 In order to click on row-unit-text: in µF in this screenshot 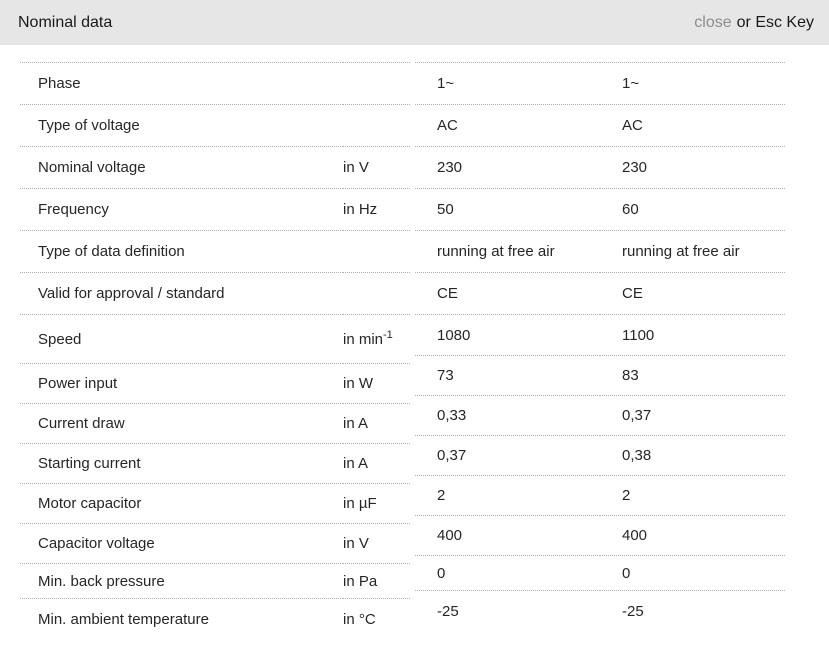, I will do `click(360, 503)`.